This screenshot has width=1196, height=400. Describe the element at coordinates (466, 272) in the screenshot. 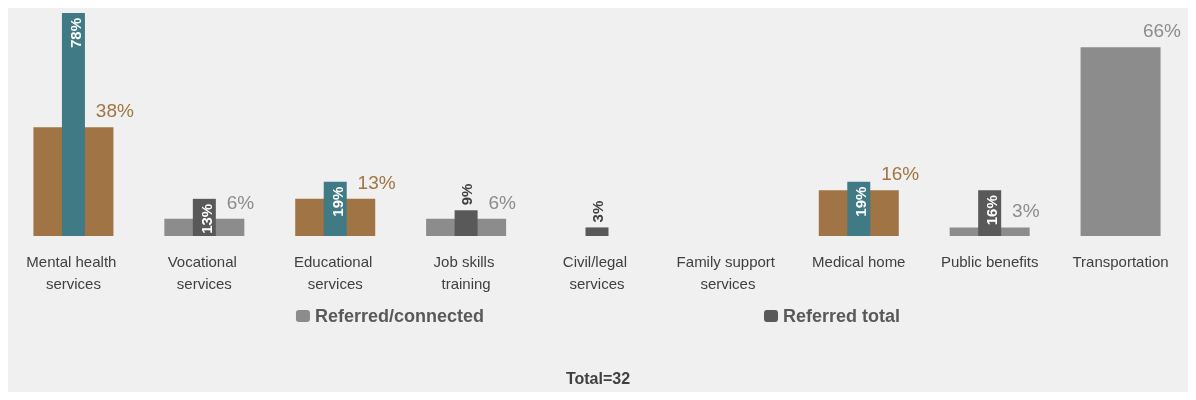

I see `x-tick-label: Job skills training` at that location.